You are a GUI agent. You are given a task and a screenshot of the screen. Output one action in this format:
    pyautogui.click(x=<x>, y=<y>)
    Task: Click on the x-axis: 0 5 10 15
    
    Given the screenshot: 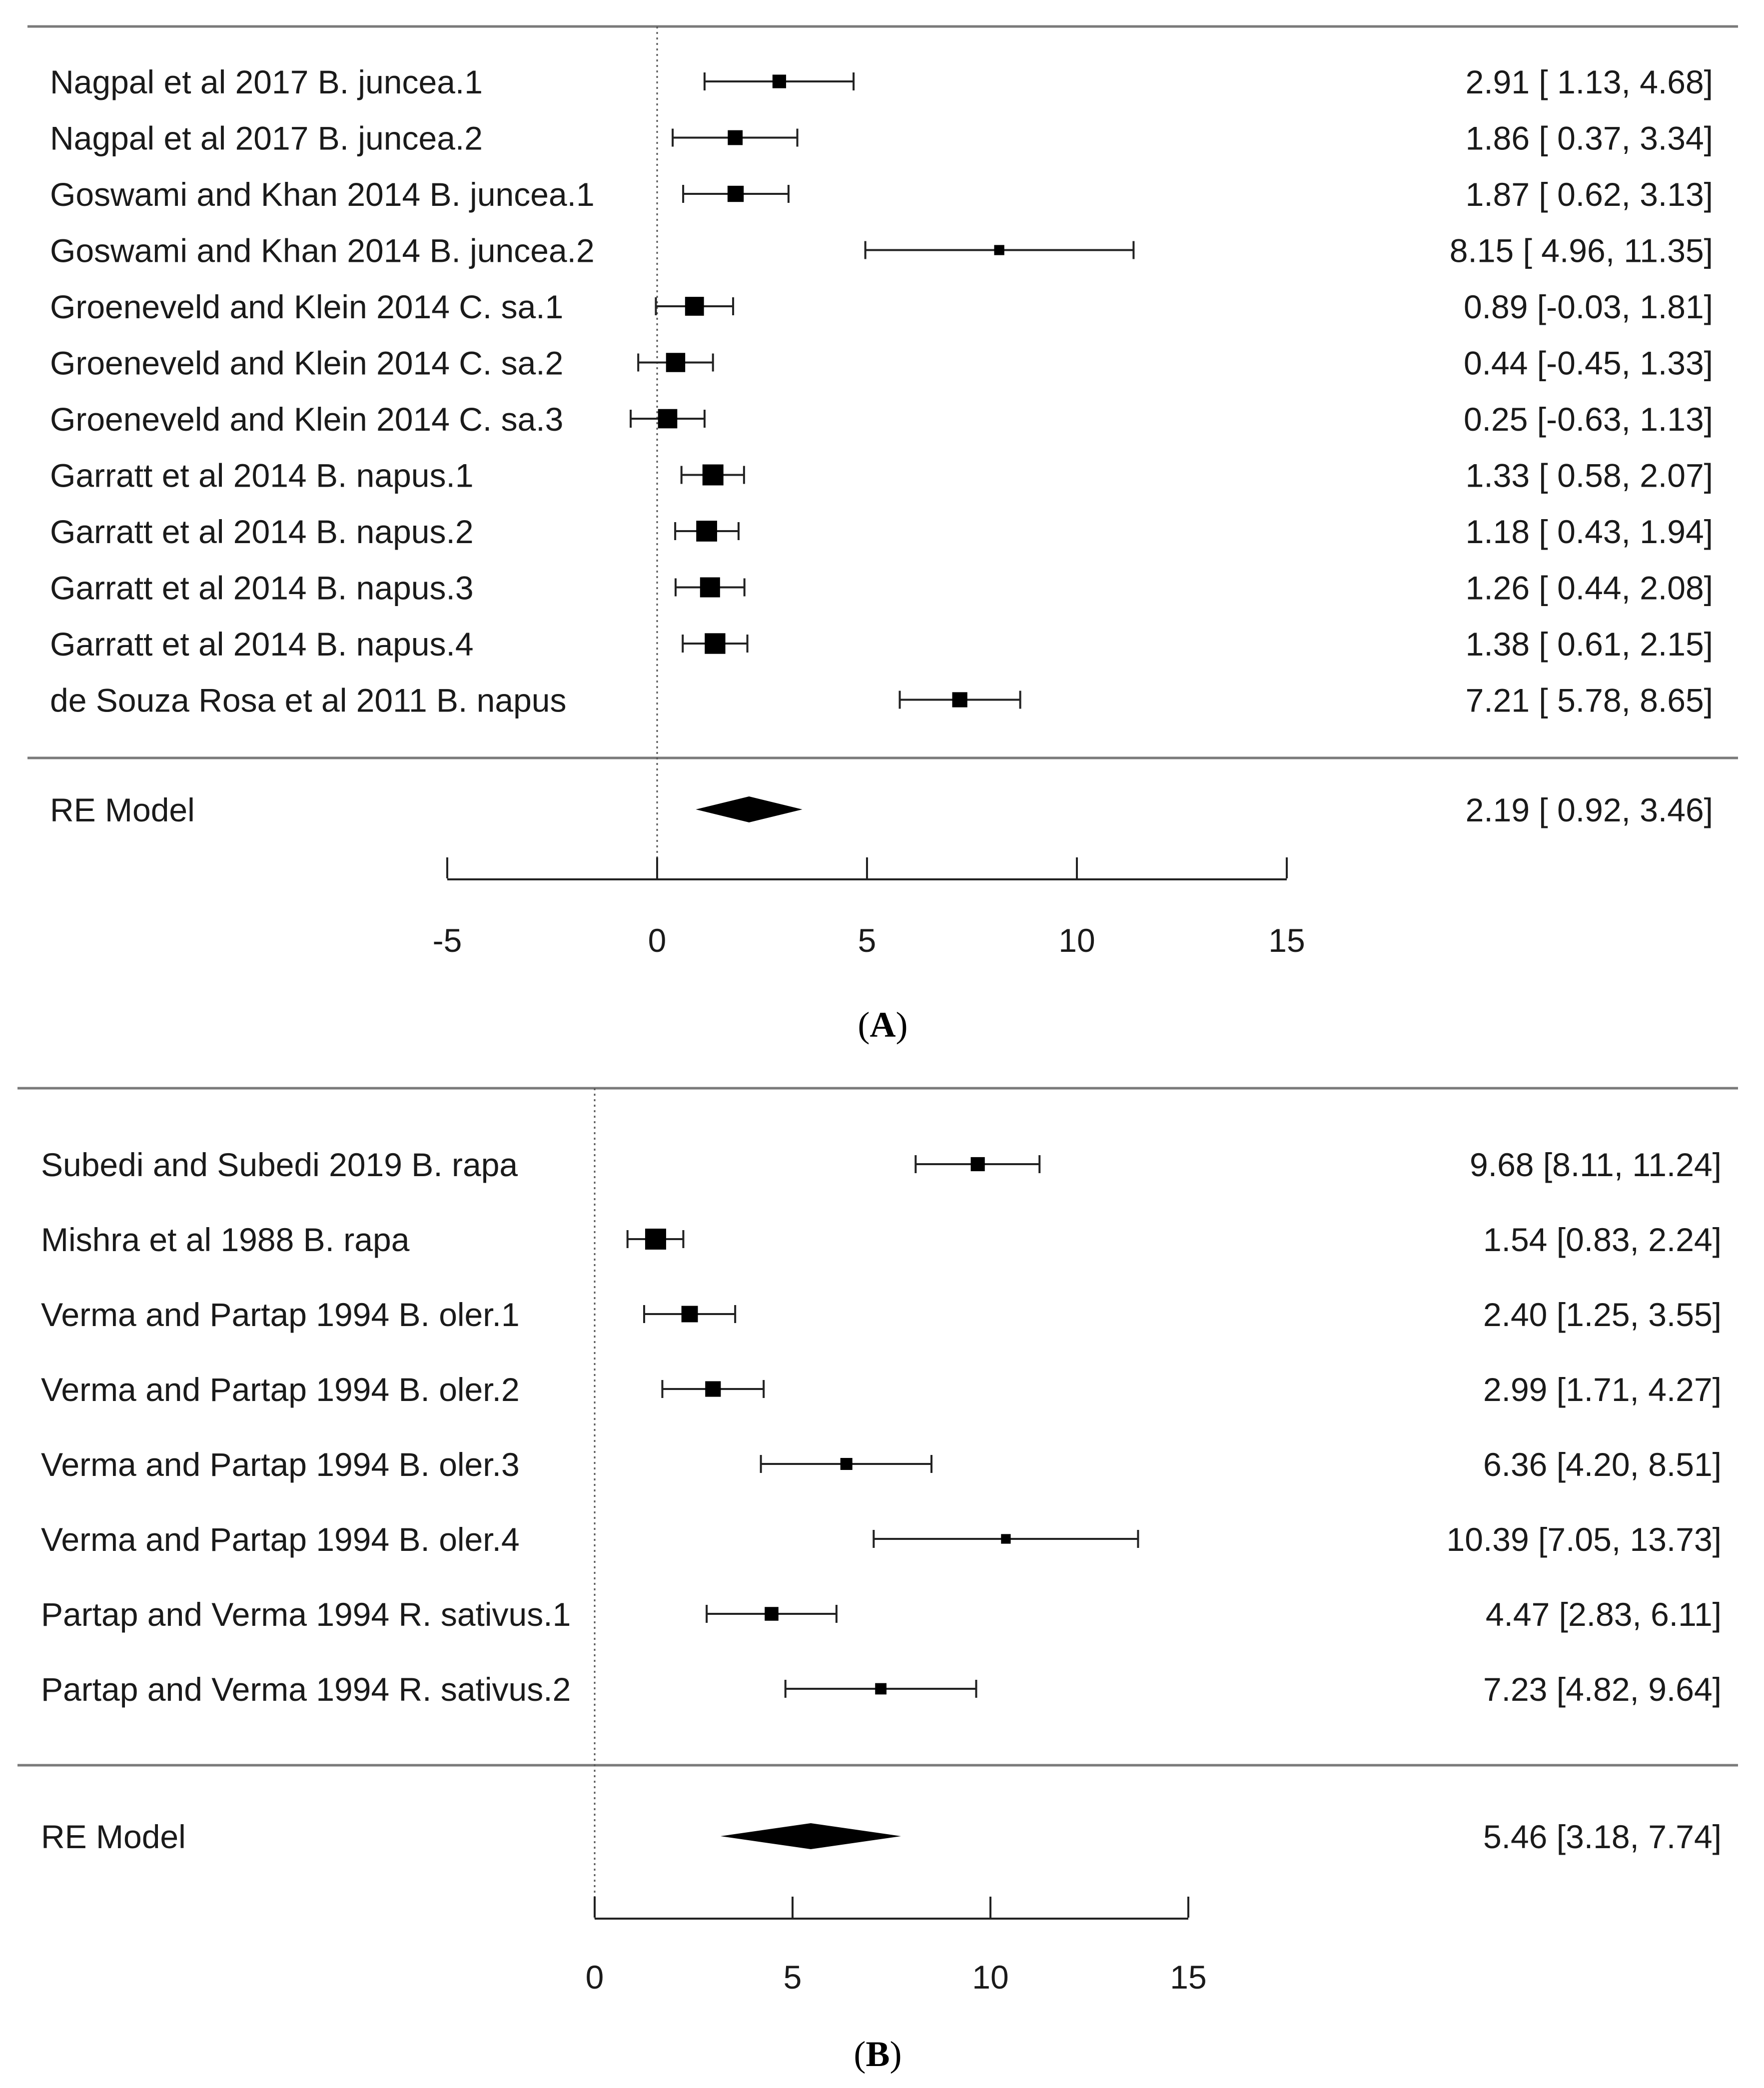 What is the action you would take?
    pyautogui.click(x=897, y=1946)
    